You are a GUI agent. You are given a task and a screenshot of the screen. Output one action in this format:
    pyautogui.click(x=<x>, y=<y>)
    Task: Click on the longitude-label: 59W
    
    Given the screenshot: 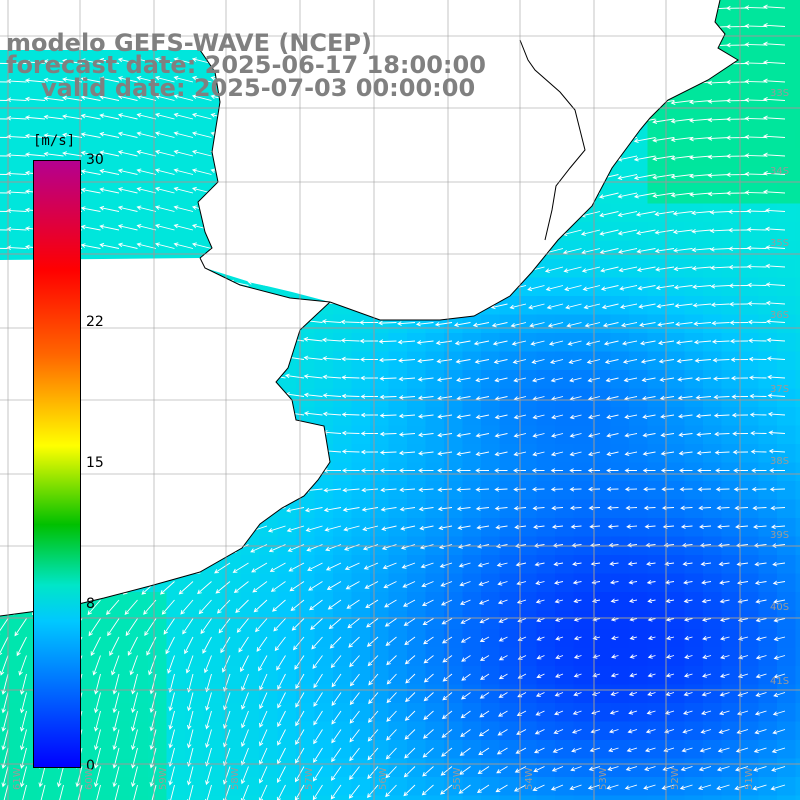 What is the action you would take?
    pyautogui.click(x=163, y=778)
    